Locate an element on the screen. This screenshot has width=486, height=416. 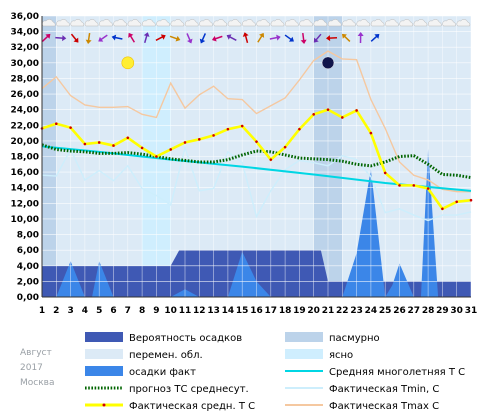
x-tick-label: 9 is located at coordinates (156, 311).